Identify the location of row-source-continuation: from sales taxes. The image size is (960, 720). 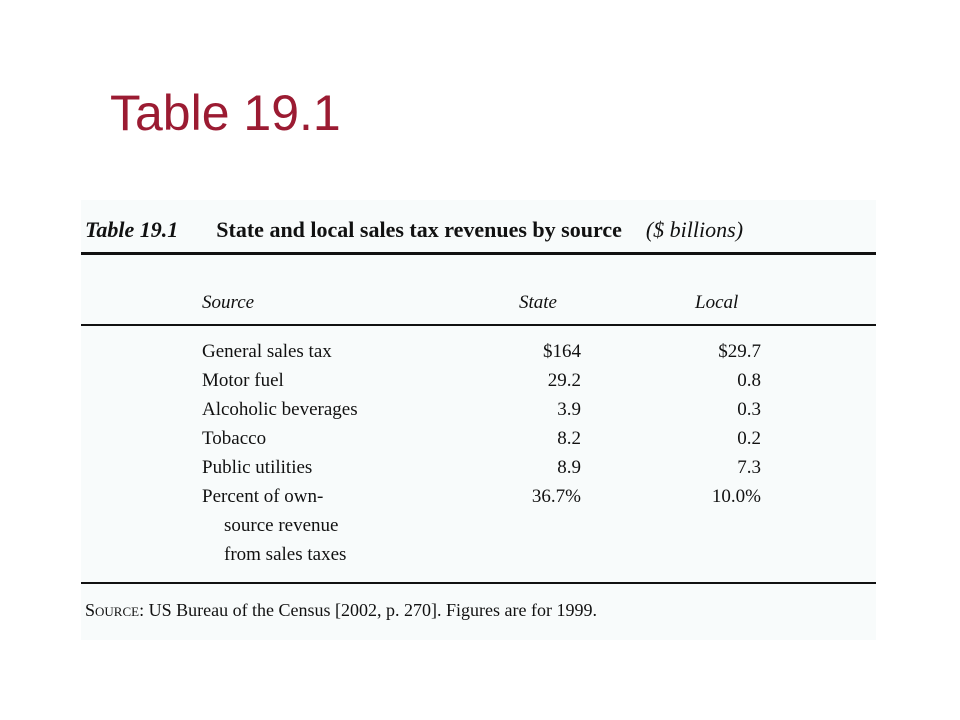
(285, 554).